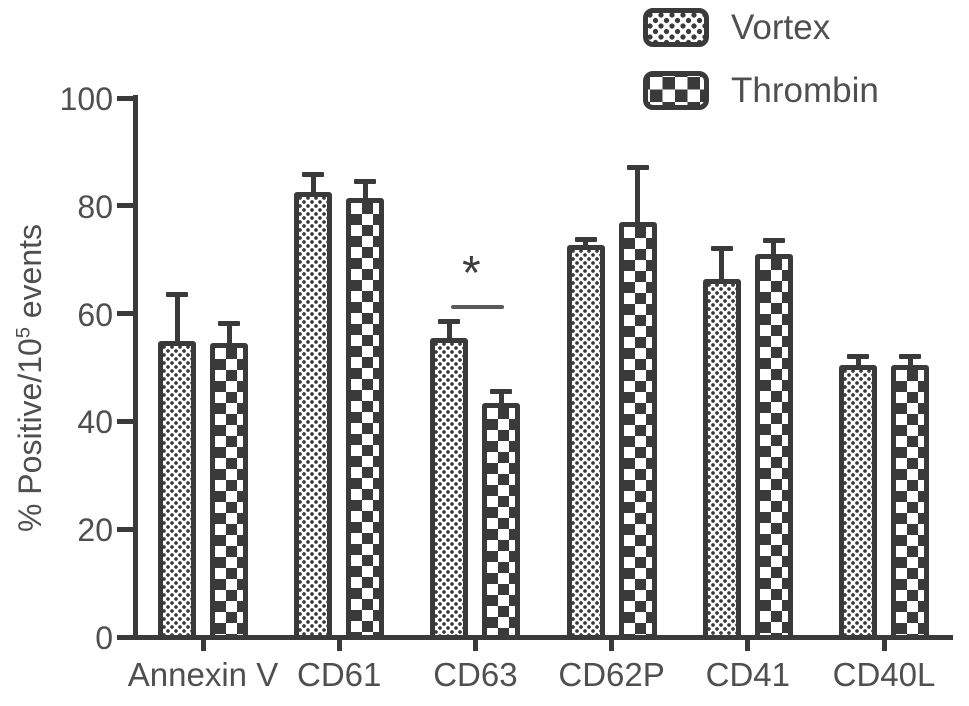  I want to click on category-label: CD63, so click(475, 674).